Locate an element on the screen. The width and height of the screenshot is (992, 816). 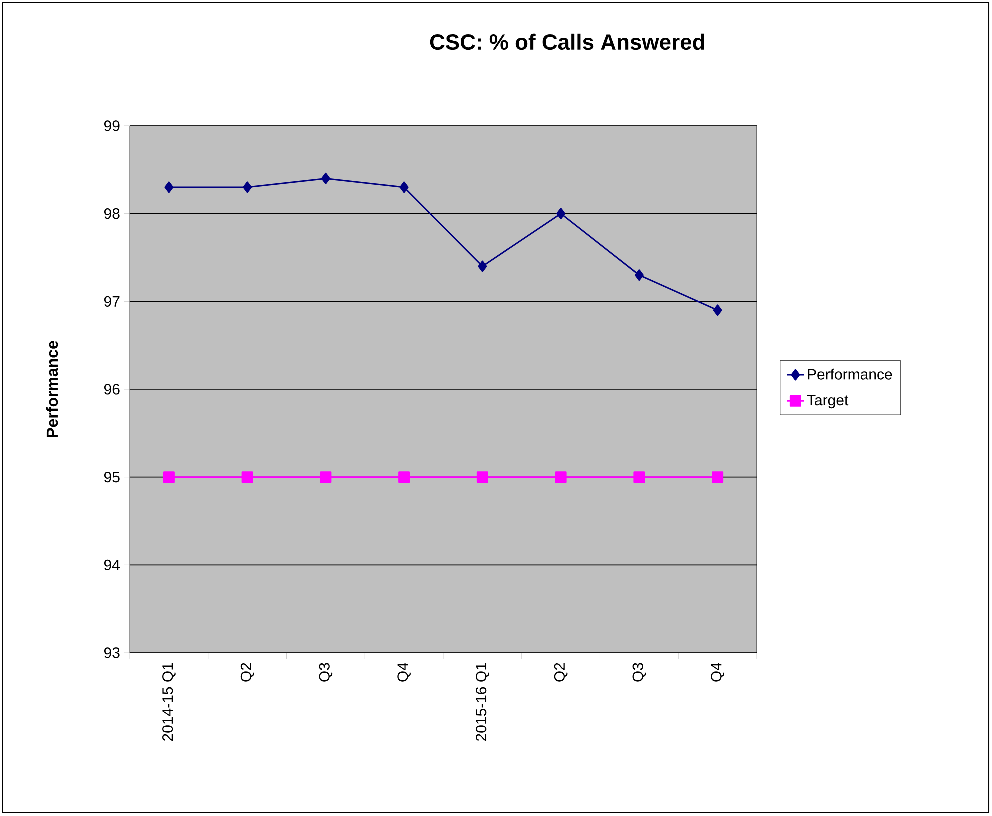
chart-title: CSC: % of Calls Answered is located at coordinates (567, 42).